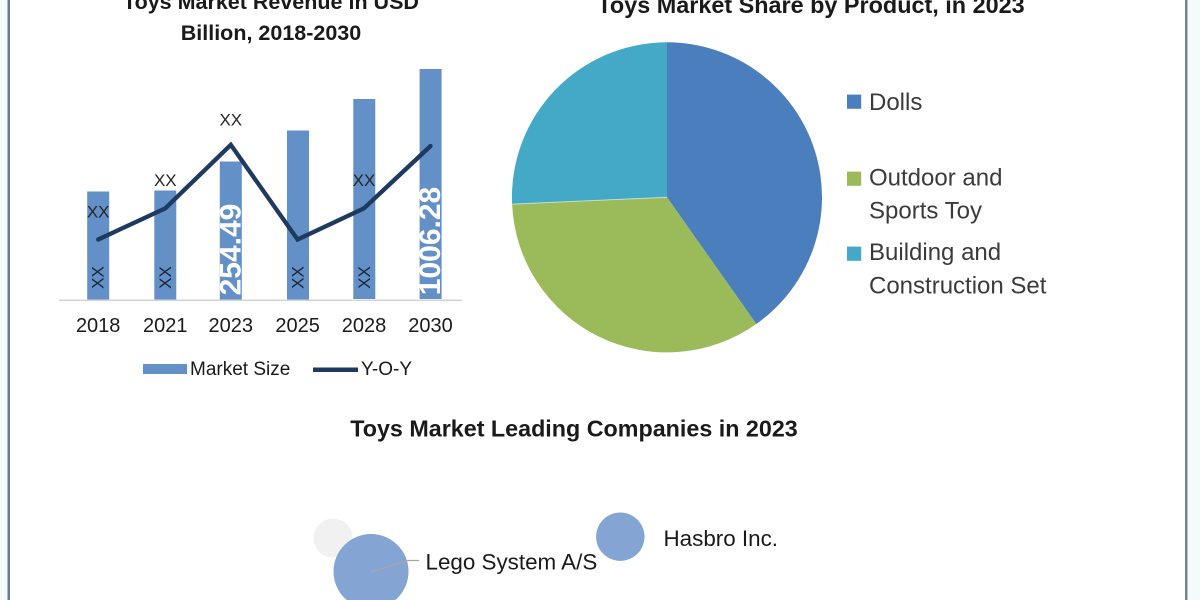 This screenshot has width=1200, height=600. I want to click on svg-text: Toys Market Revenue in USD, so click(271, 7).